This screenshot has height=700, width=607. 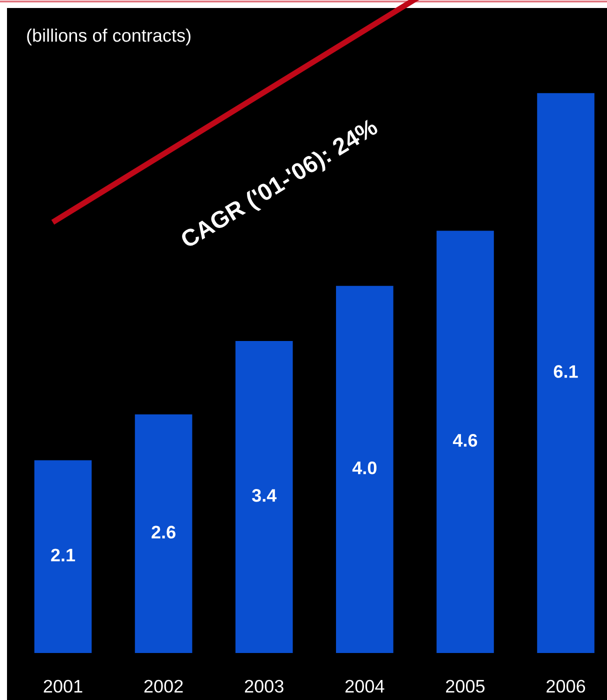 I want to click on data-label: 6.1, so click(x=566, y=371).